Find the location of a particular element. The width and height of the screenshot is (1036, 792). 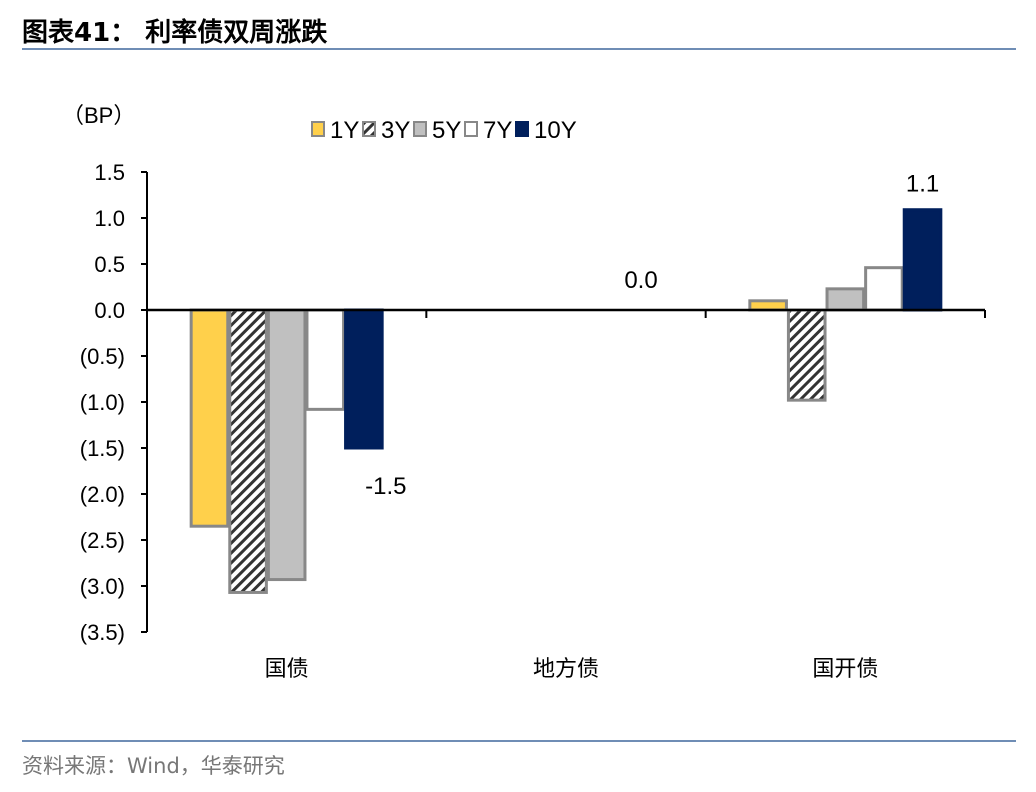

legend-swatch-7Y is located at coordinates (471, 129).